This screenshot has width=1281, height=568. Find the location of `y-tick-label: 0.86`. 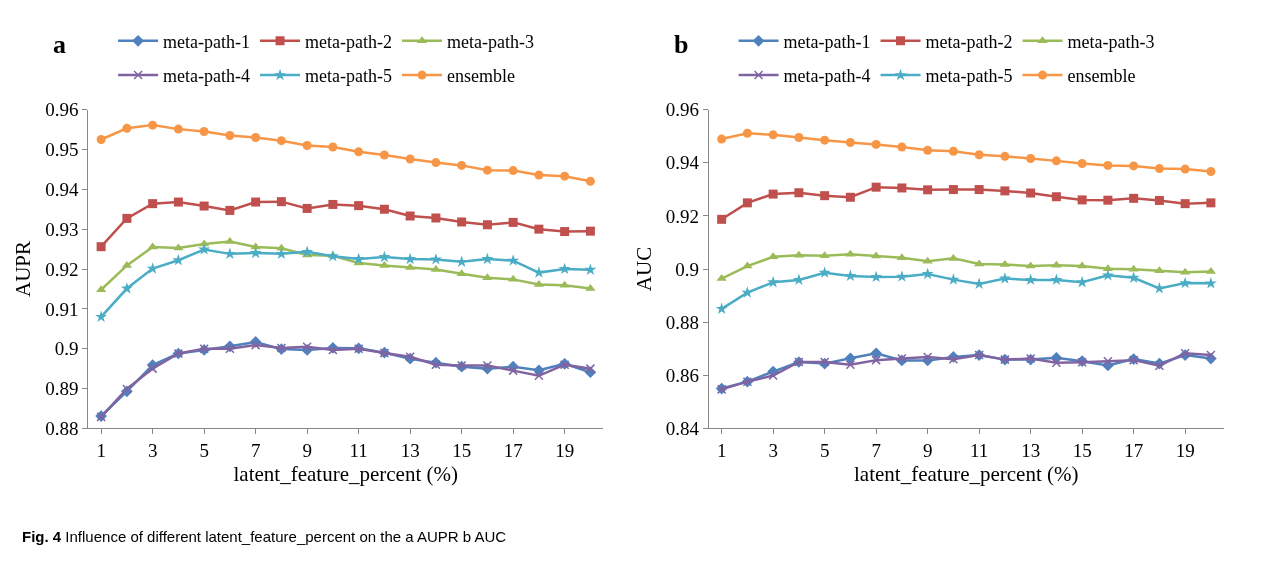

y-tick-label: 0.86 is located at coordinates (682, 375).